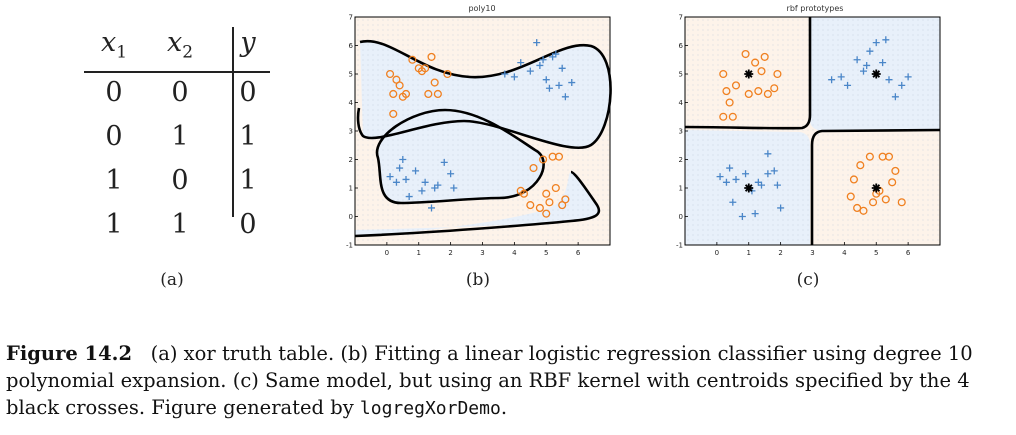 The width and height of the screenshot is (1016, 435). Describe the element at coordinates (351, 103) in the screenshot. I see `y-tick-label: 4` at that location.